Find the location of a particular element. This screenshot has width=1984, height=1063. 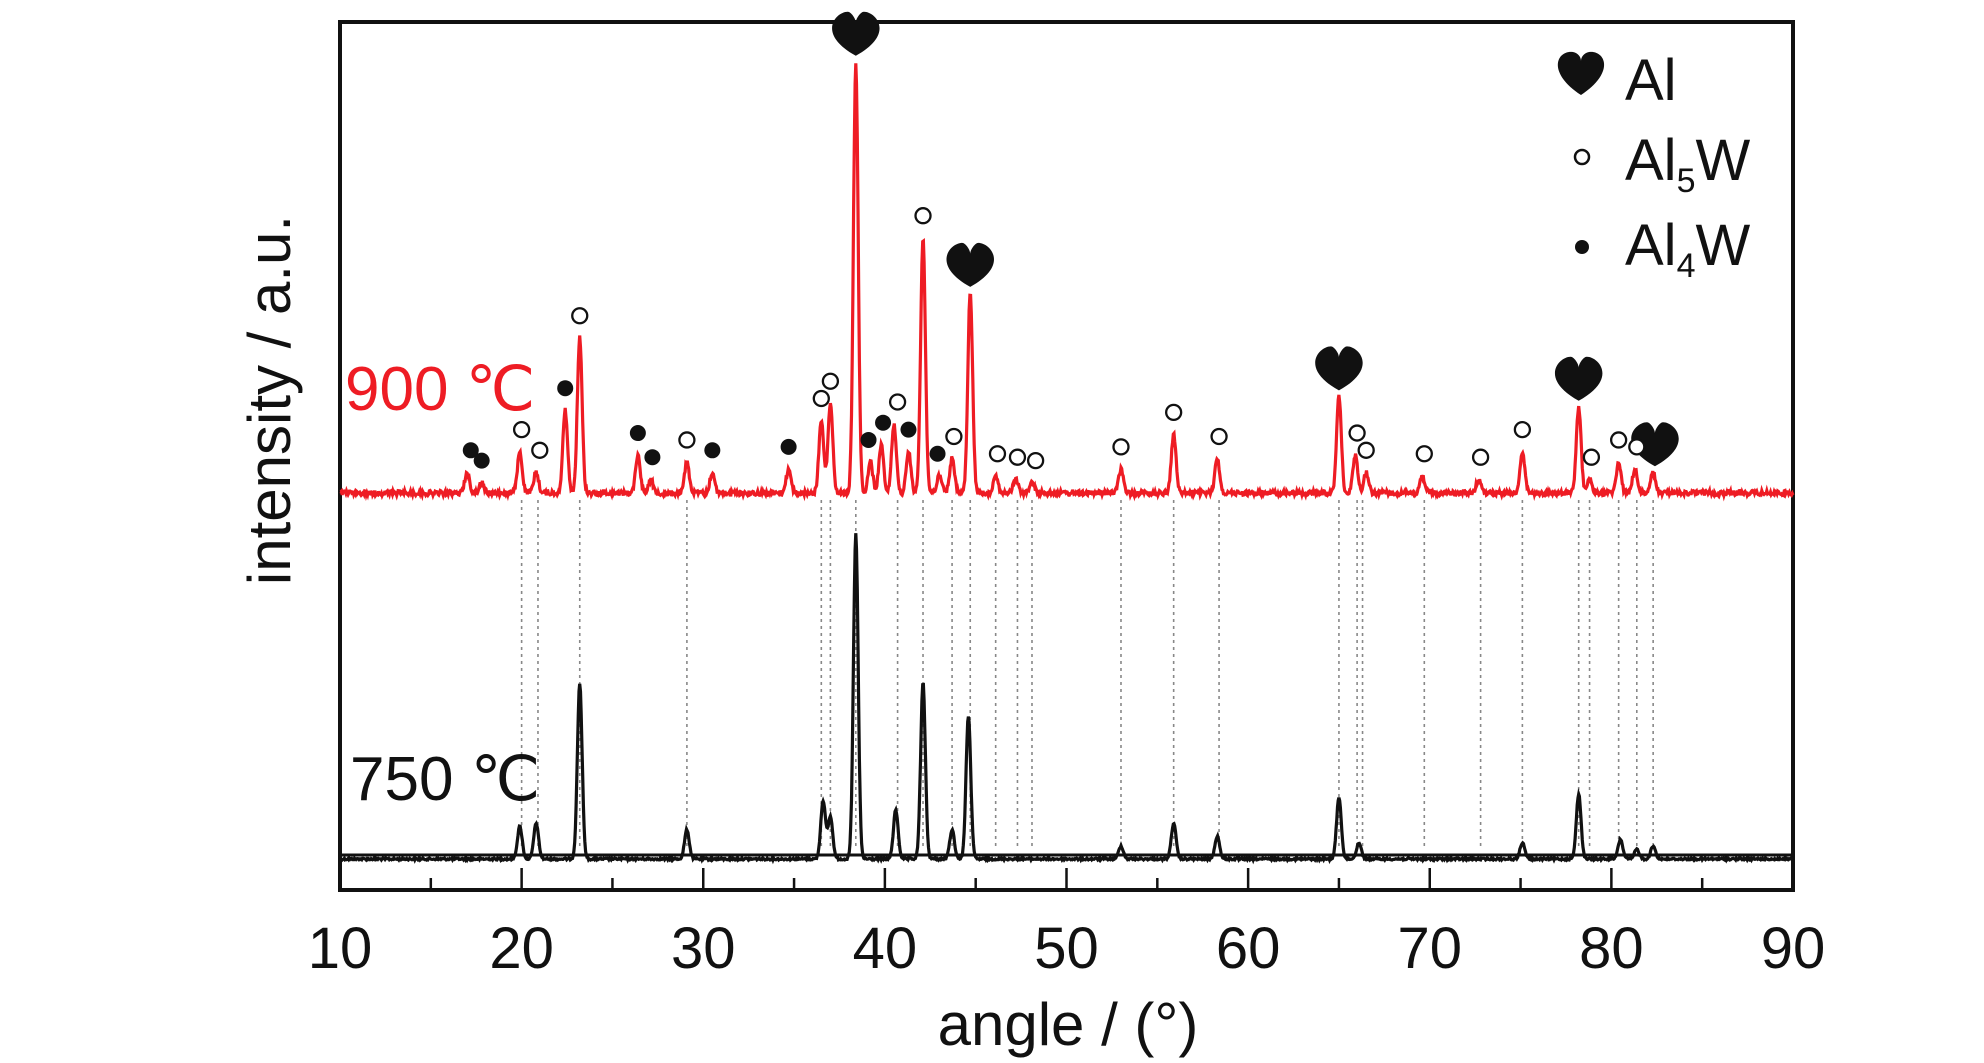

legend-label-al4w: Al4W is located at coordinates (1688, 249).